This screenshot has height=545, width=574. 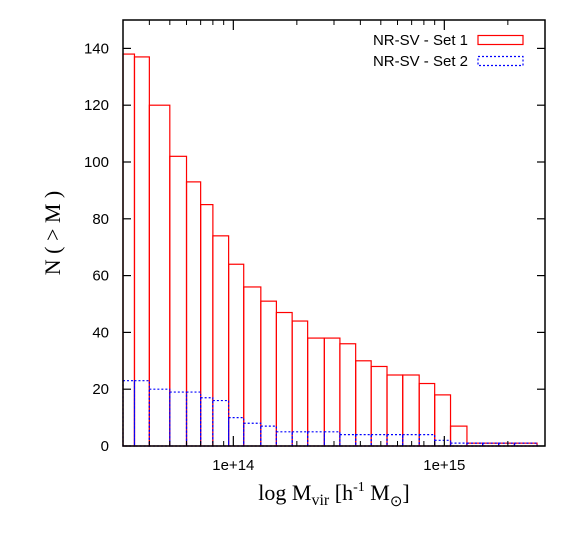 I want to click on x-axis-title-mid: [h, so click(x=341, y=492).